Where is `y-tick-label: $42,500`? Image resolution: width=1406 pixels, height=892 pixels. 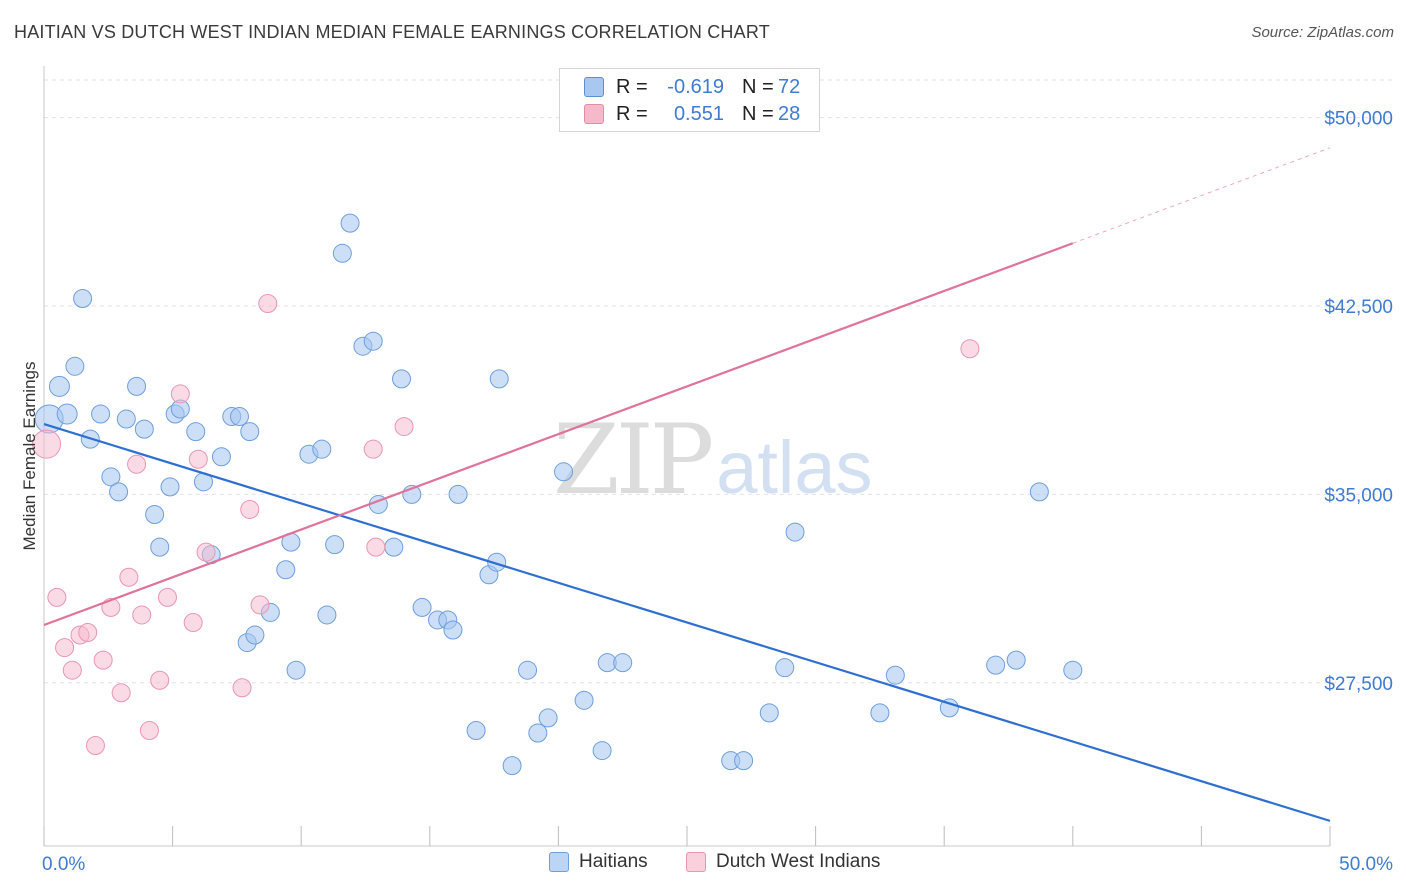 y-tick-label: $42,500 is located at coordinates (1358, 307).